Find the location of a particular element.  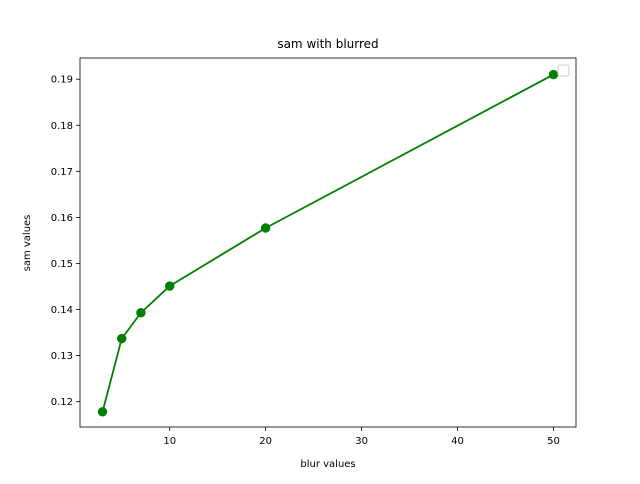

y-tick-label: 0.12 is located at coordinates (62, 402).